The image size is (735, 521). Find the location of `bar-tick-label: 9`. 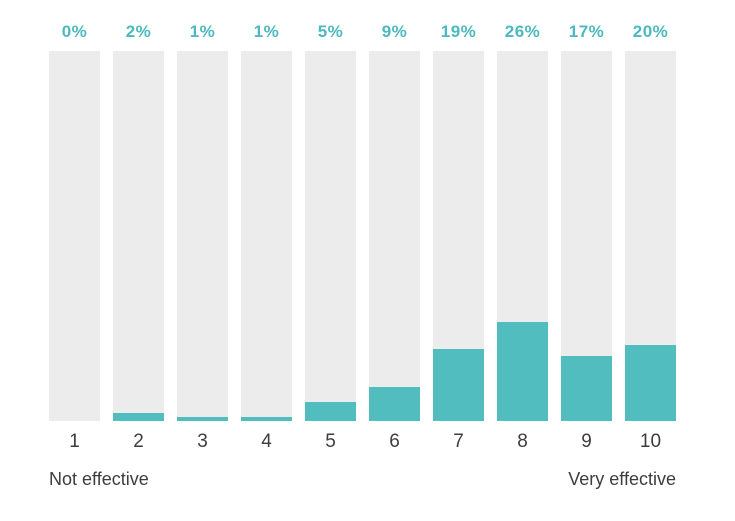

bar-tick-label: 9 is located at coordinates (586, 441).